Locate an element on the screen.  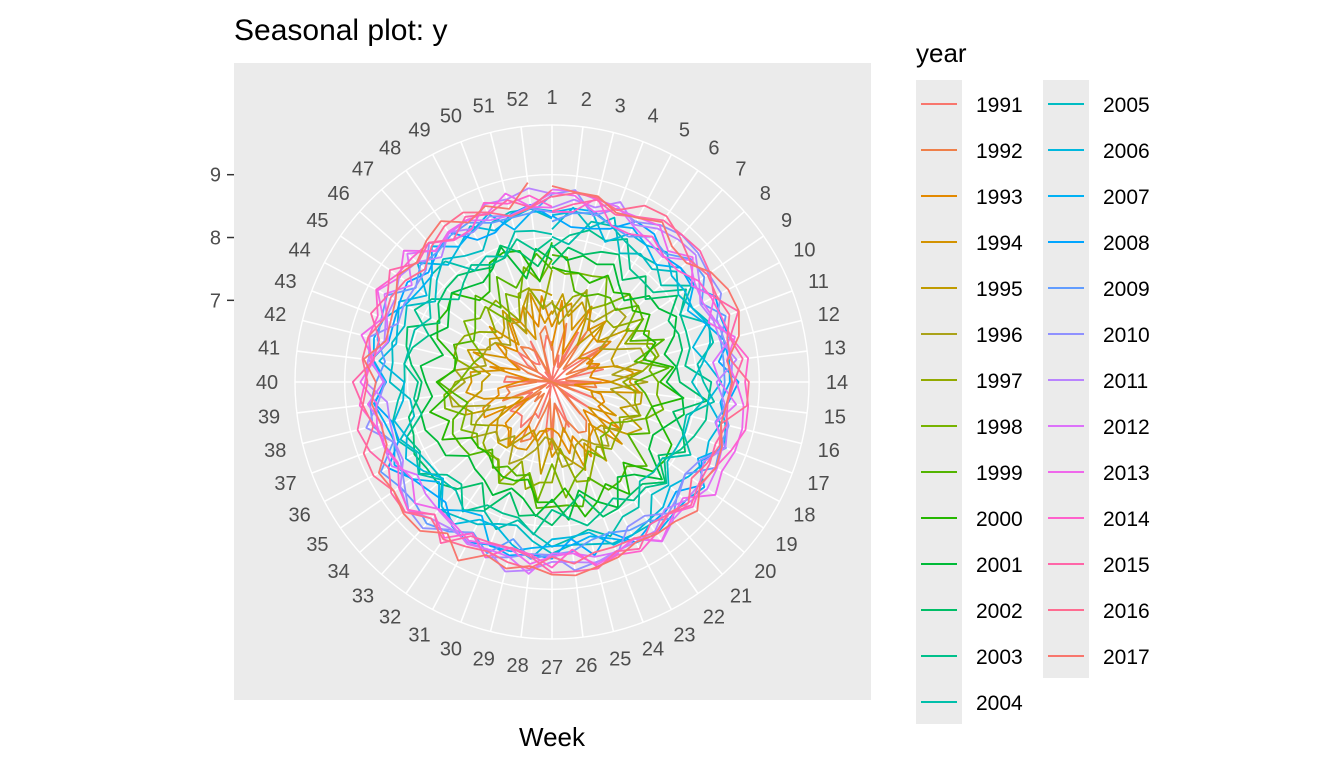
week-label-36: 36 is located at coordinates (300, 515).